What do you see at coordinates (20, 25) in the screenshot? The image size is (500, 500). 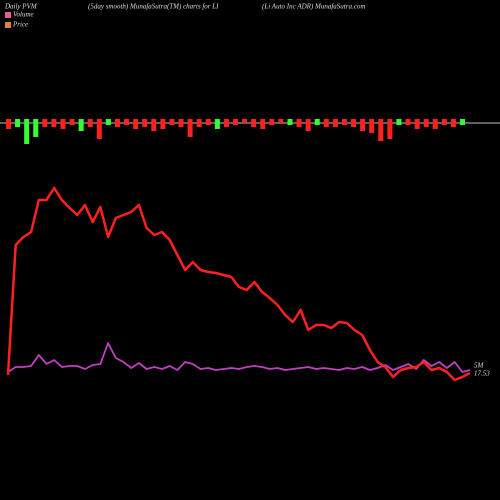 I see `legend-label: Price` at bounding box center [20, 25].